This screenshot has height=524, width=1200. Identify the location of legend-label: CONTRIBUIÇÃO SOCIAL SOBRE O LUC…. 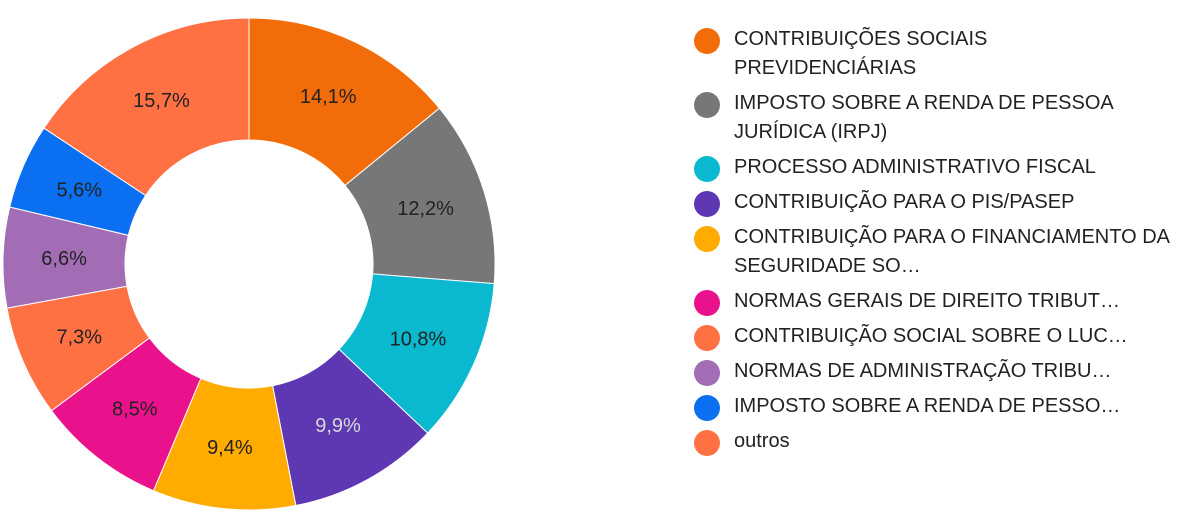
(931, 336).